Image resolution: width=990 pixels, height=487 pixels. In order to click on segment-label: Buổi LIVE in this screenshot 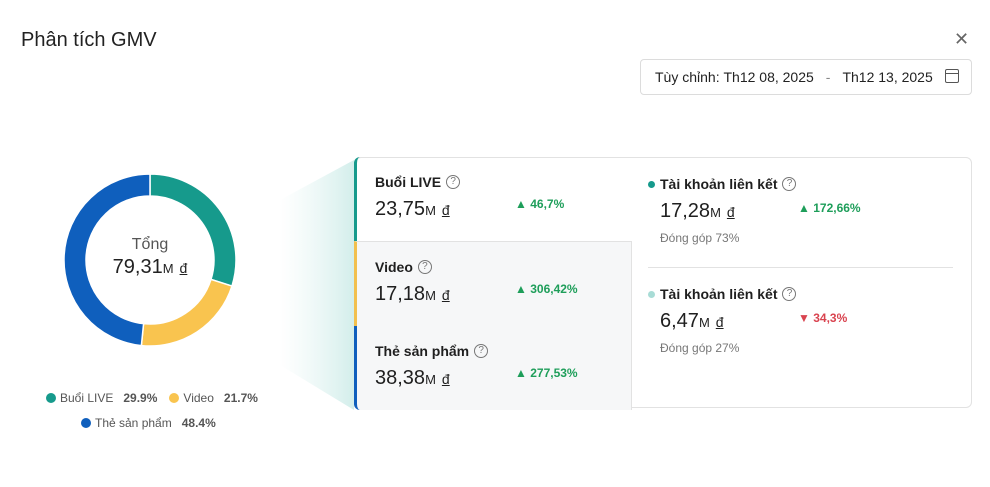, I will do `click(408, 182)`.